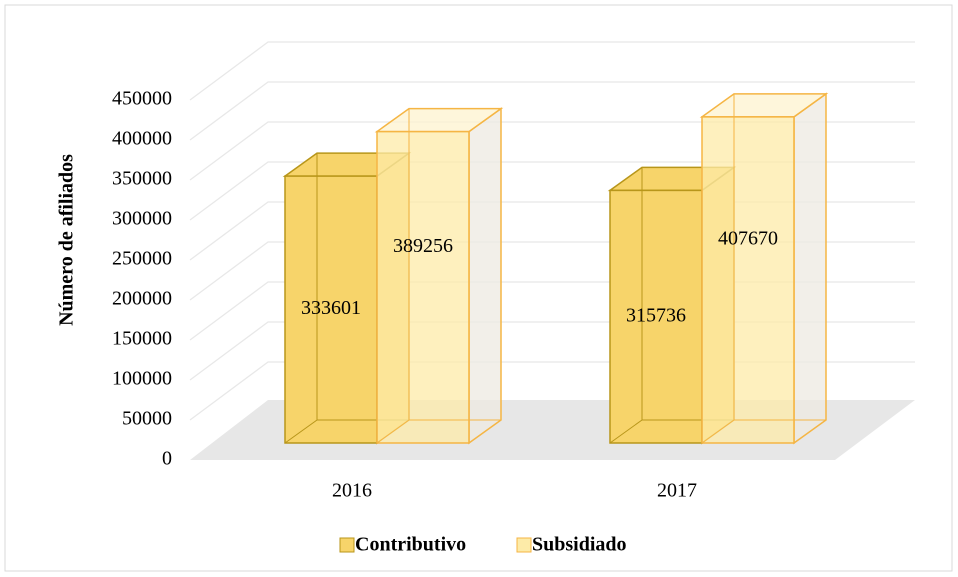 This screenshot has height=577, width=958. I want to click on y-tick-label: 250000, so click(142, 259).